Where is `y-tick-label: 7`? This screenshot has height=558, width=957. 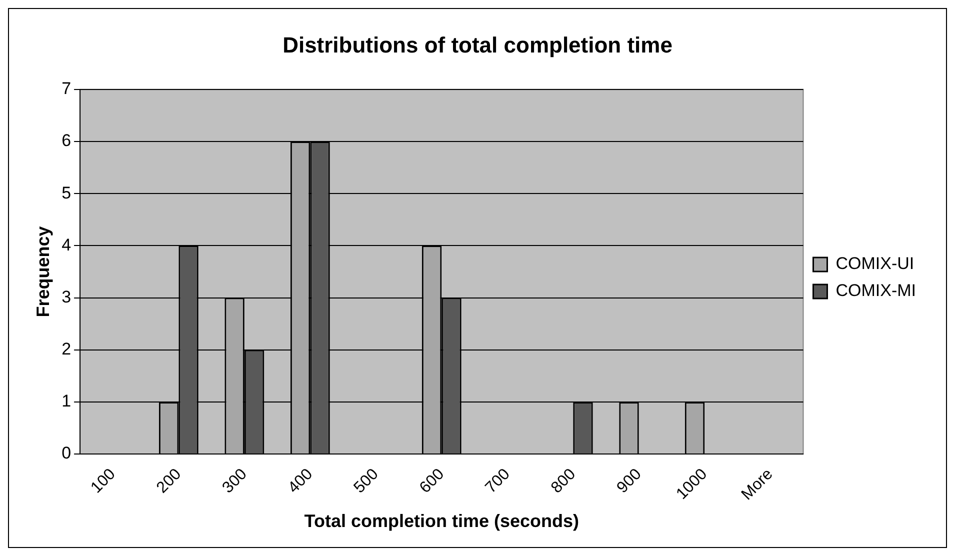
y-tick-label: 7 is located at coordinates (67, 88).